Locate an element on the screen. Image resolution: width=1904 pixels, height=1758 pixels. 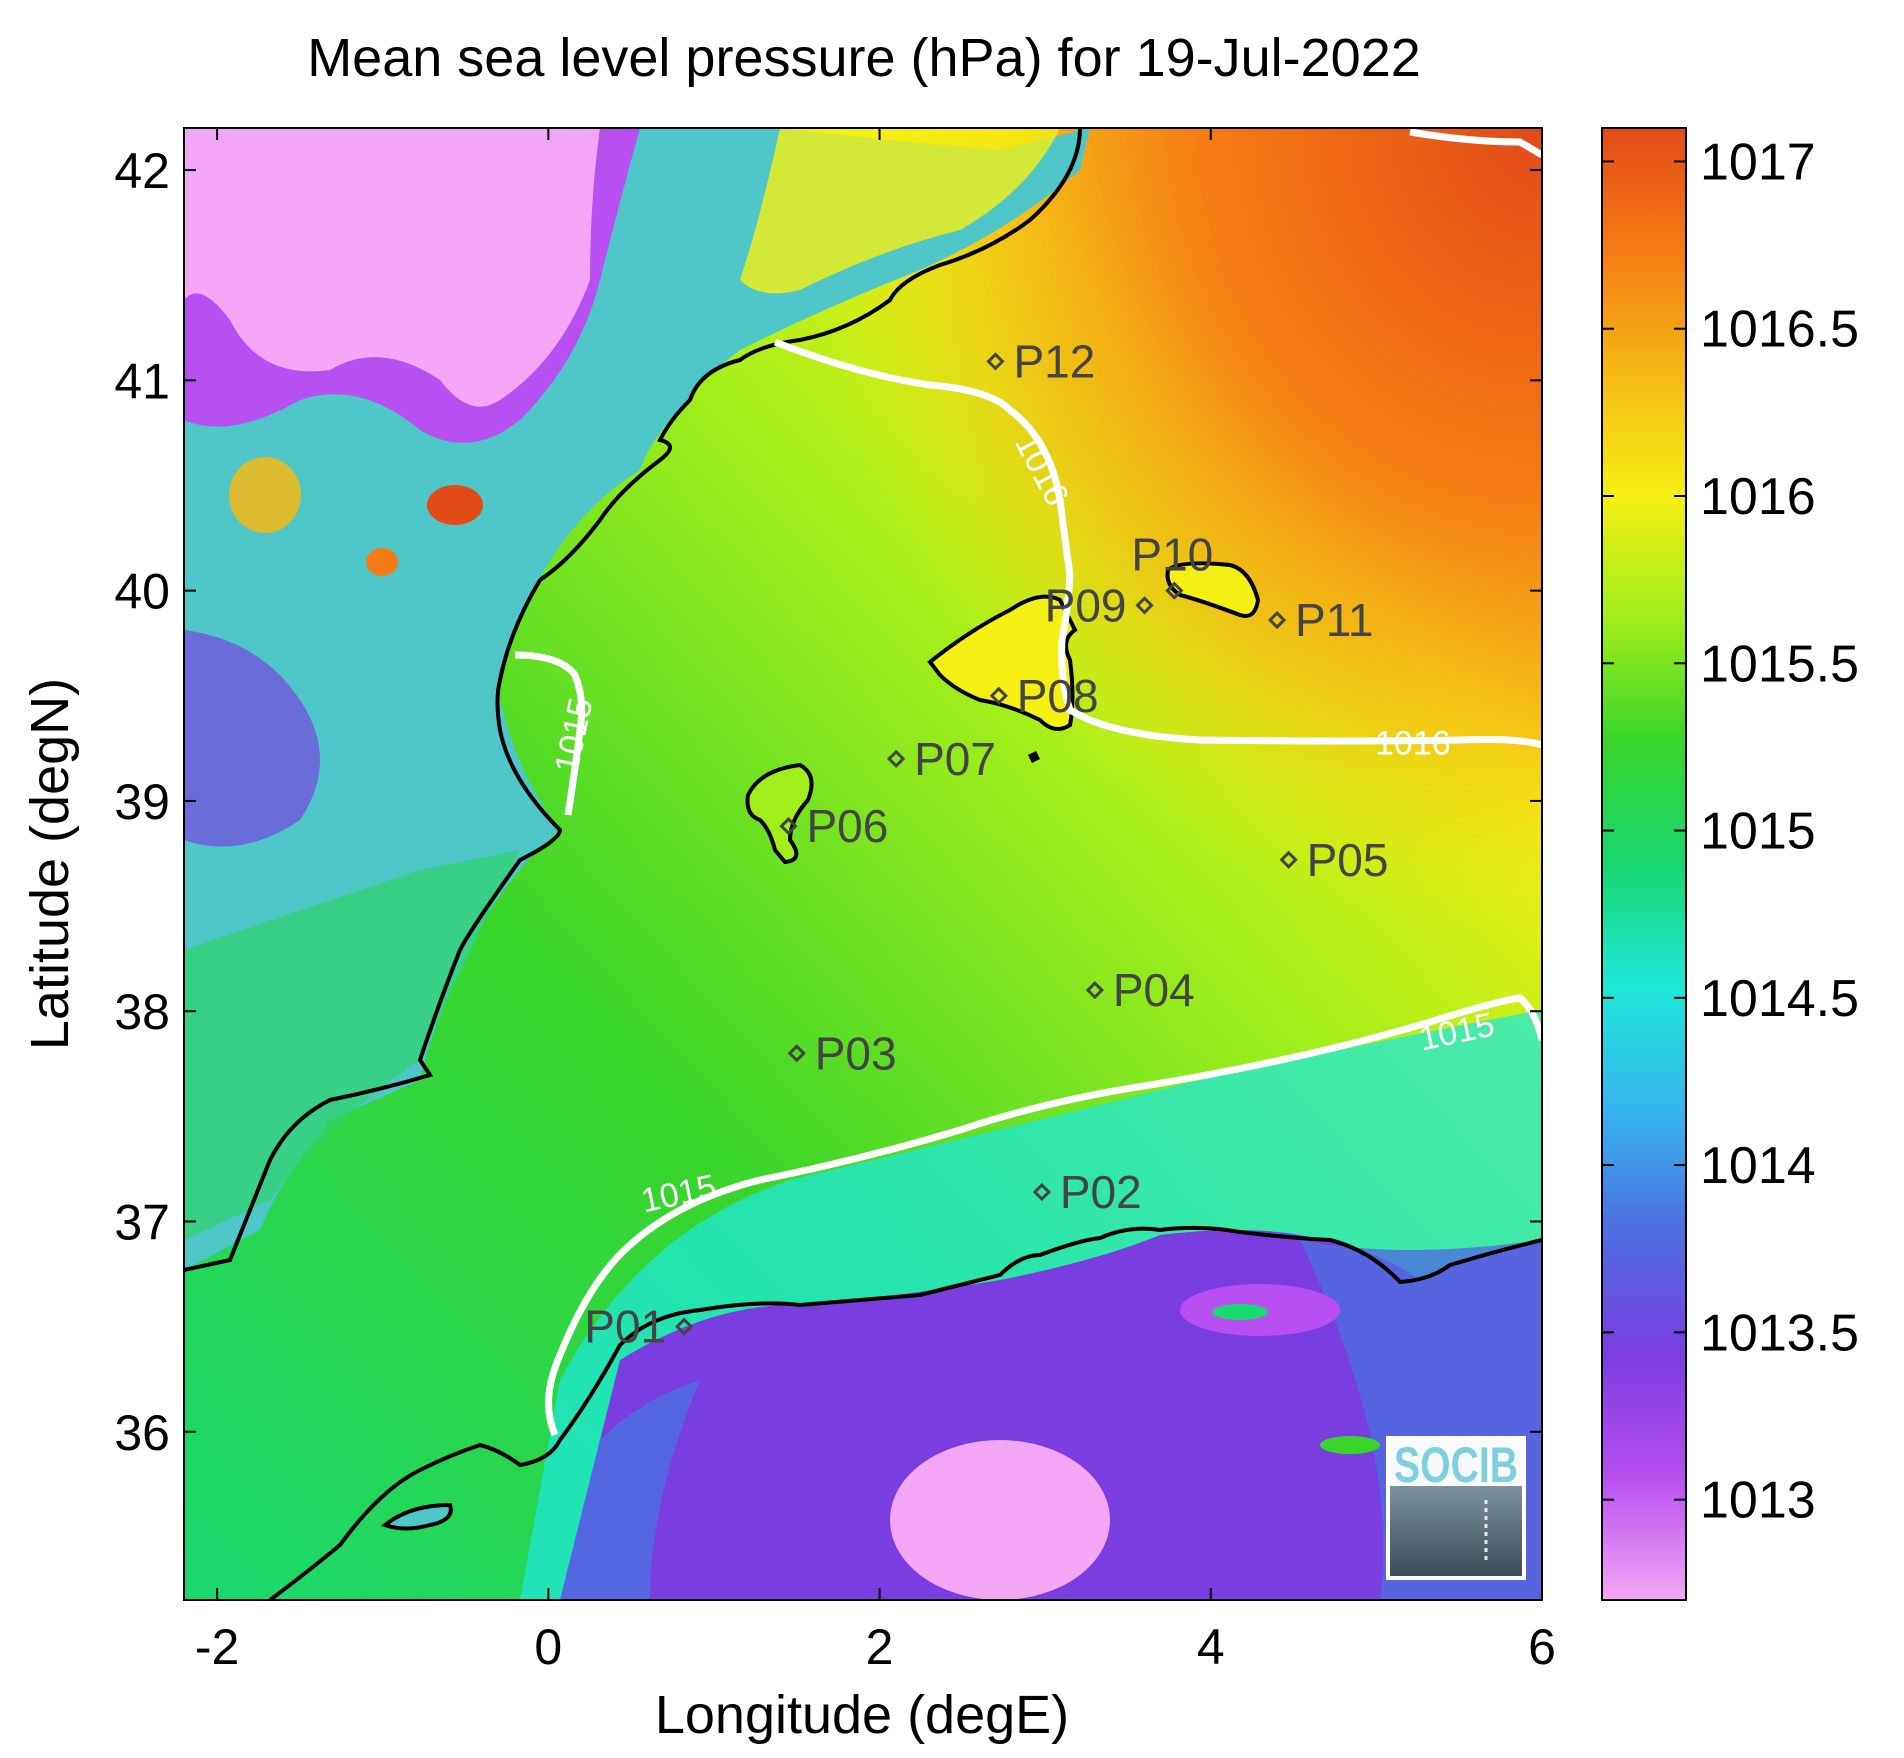
iberia-orange-hotspot is located at coordinates (382, 562).